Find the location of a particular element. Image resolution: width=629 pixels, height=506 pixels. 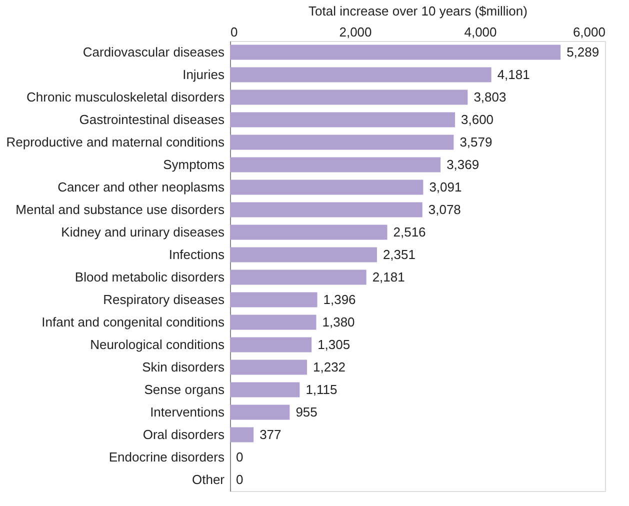

data-label: 1,305 is located at coordinates (334, 344).